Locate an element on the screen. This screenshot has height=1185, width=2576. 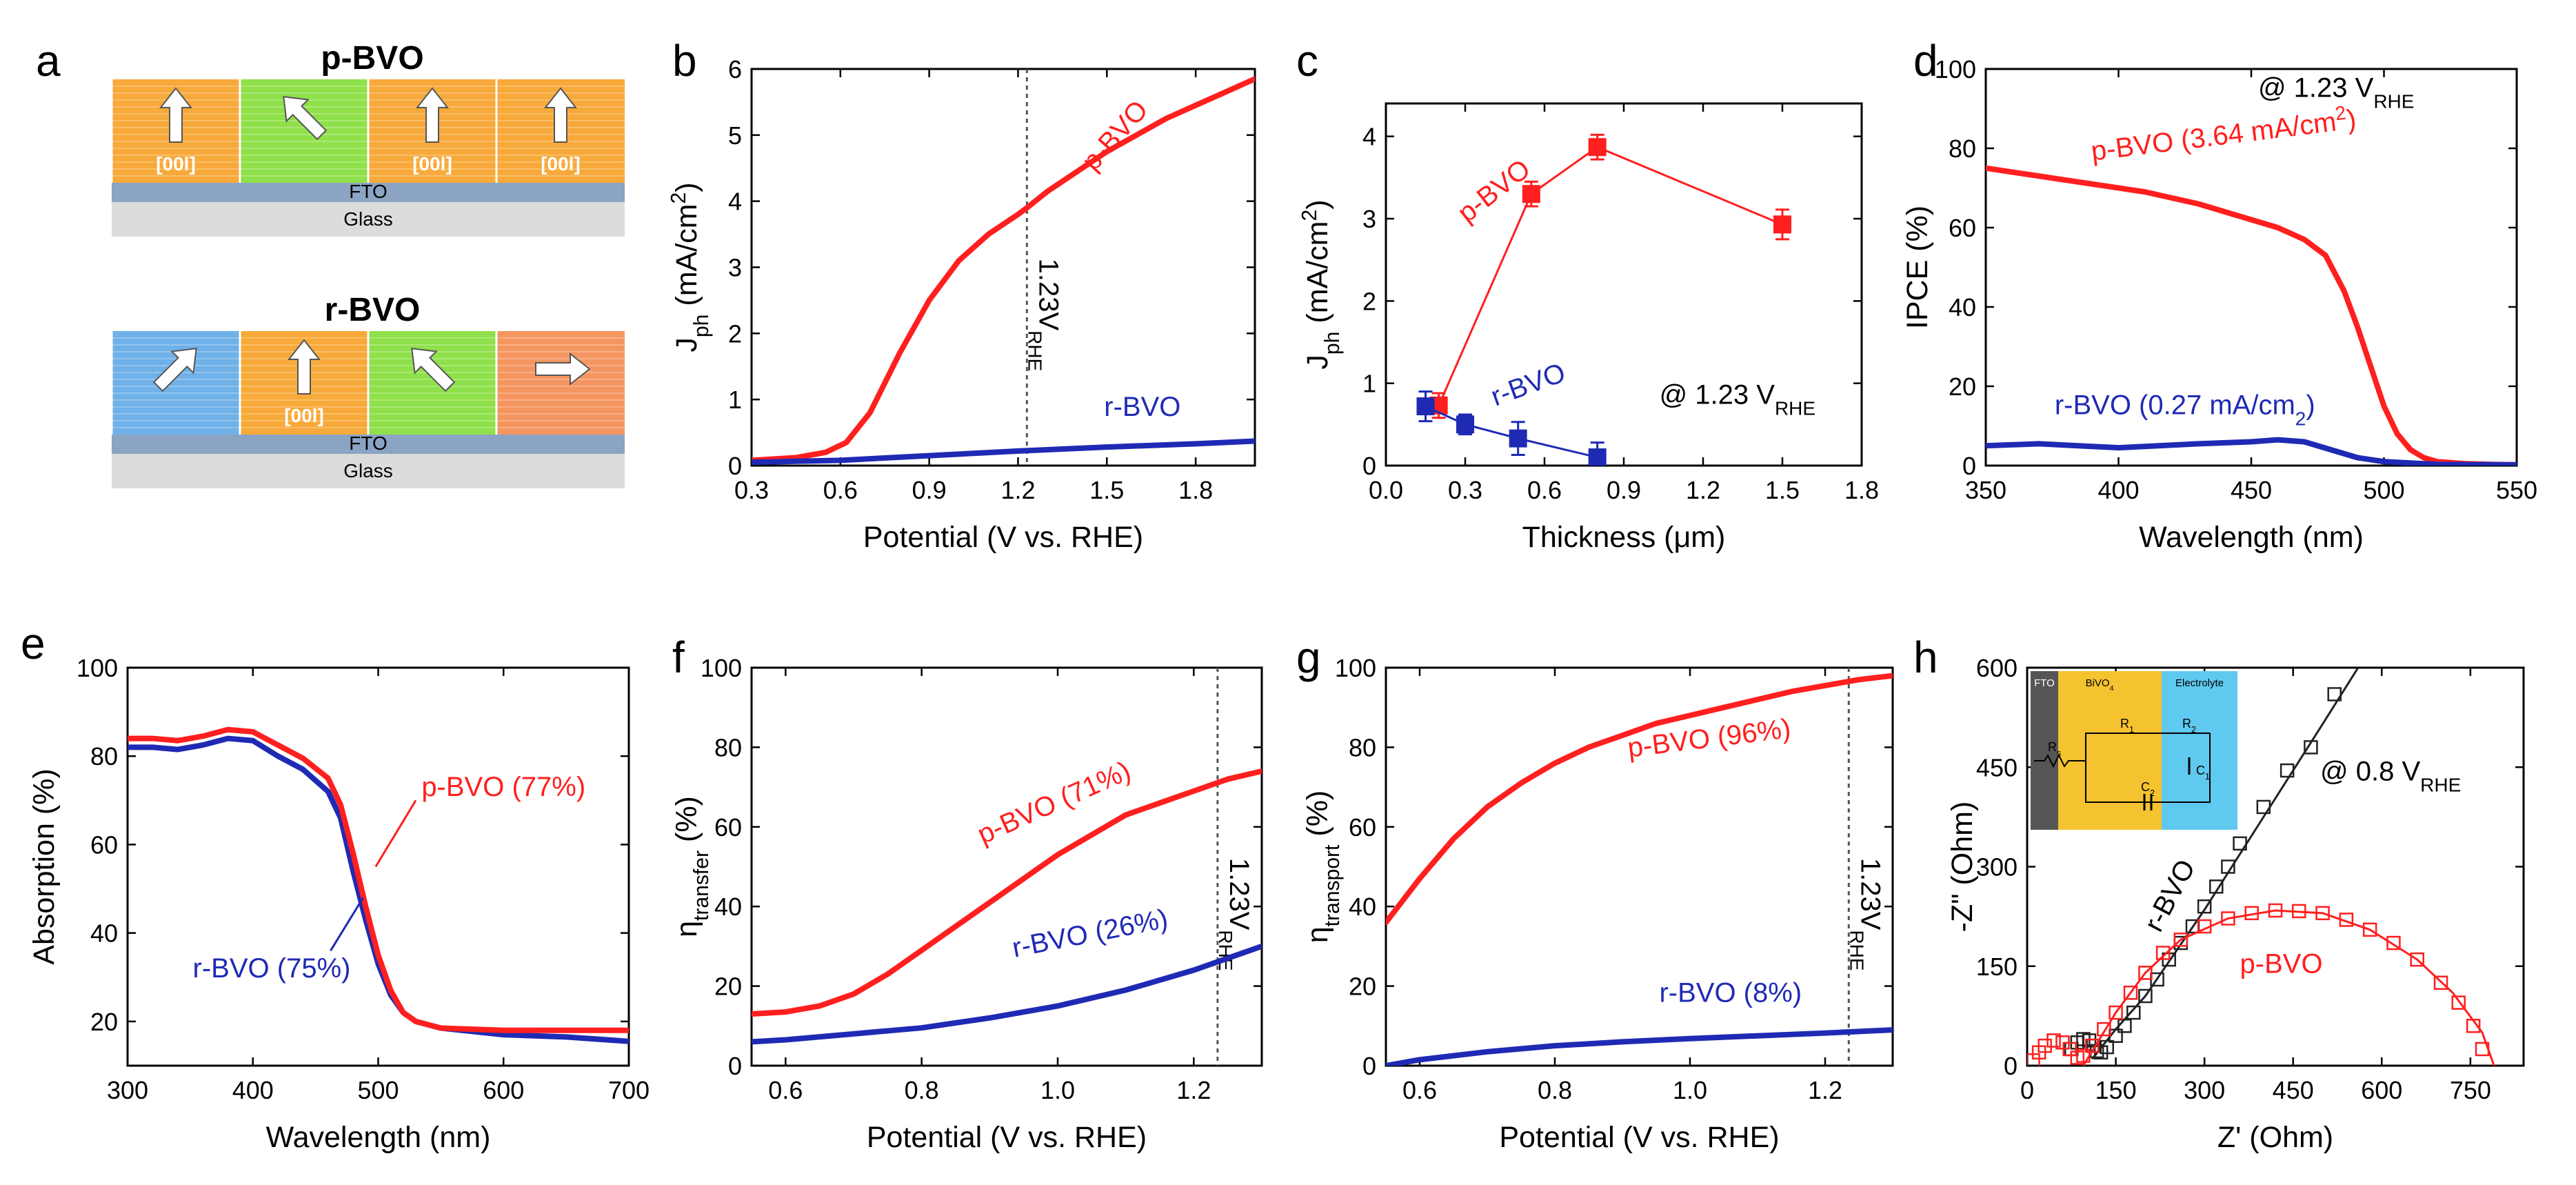
y-tick-label-g: 100 is located at coordinates (1355, 668).